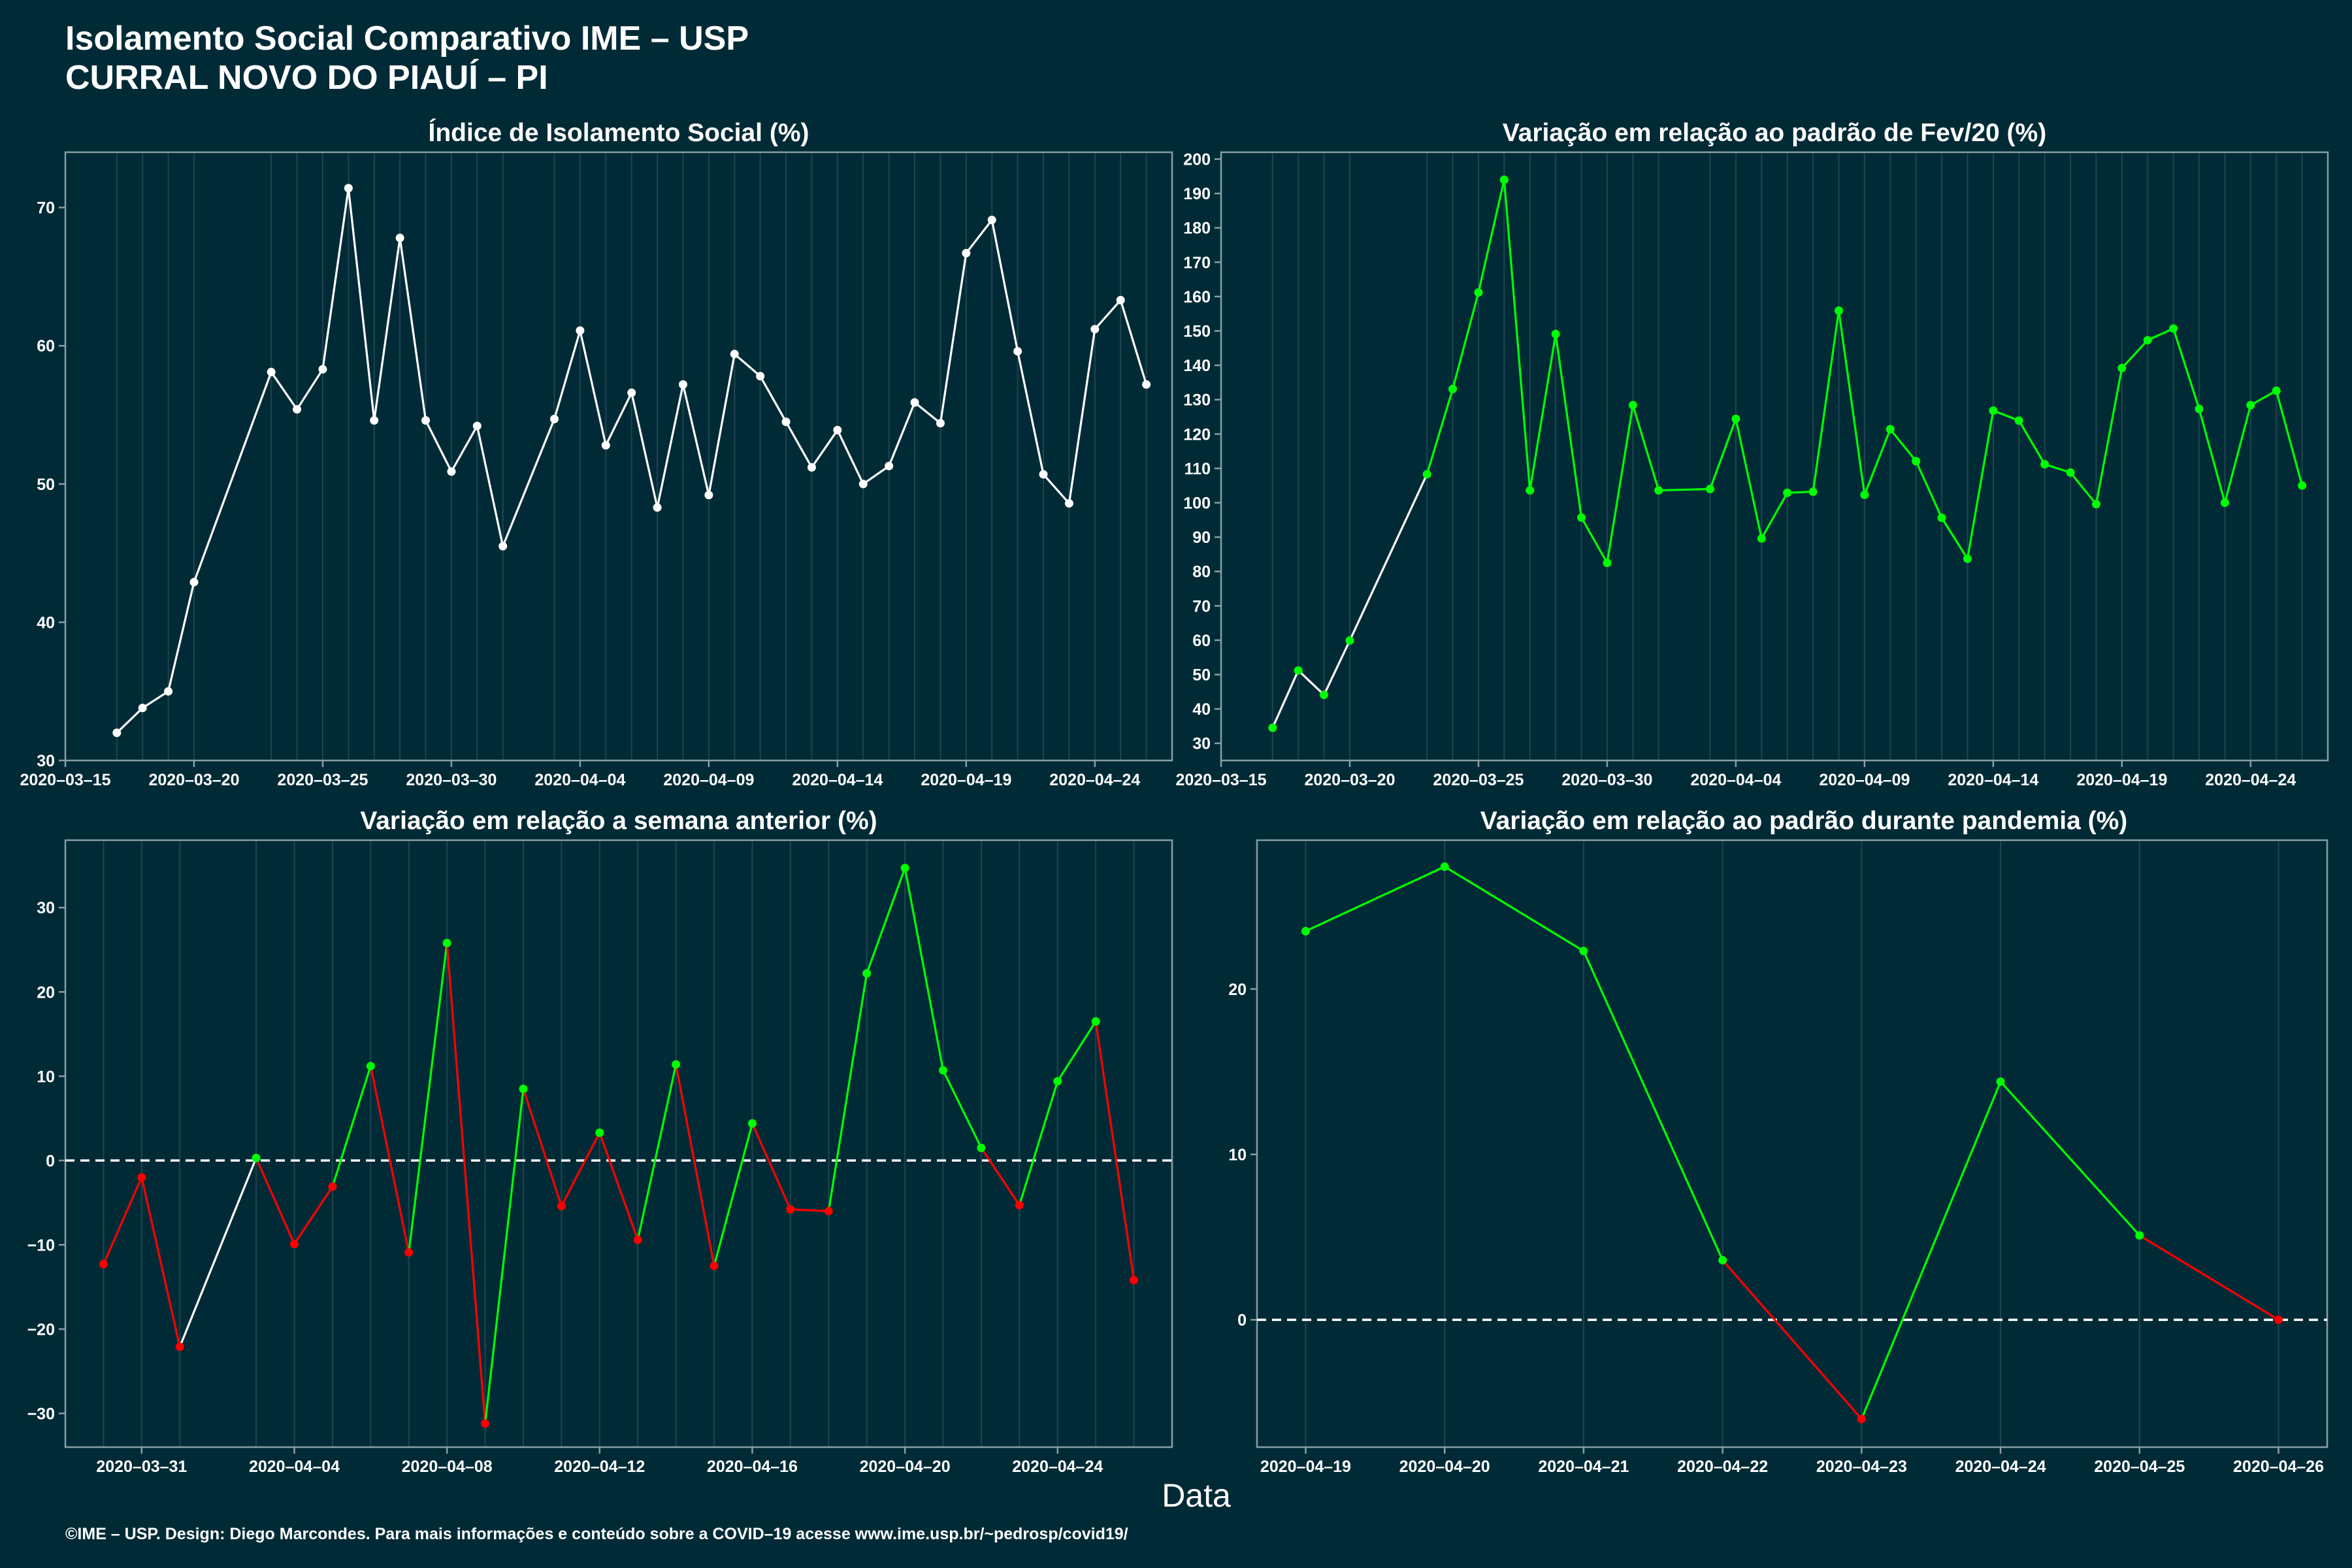 The height and width of the screenshot is (1568, 2352). What do you see at coordinates (1201, 675) in the screenshot?
I see `y-tick-label: 50` at bounding box center [1201, 675].